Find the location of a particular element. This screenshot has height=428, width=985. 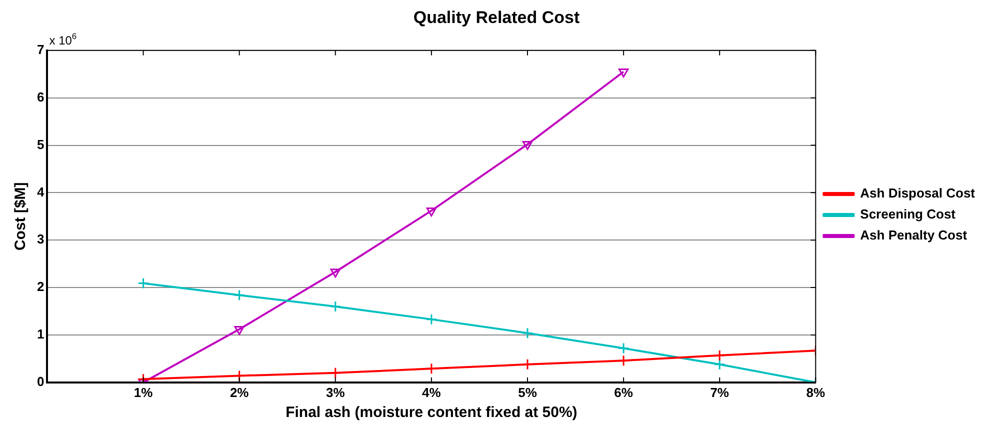

y-tick-label: 4 is located at coordinates (40, 192).